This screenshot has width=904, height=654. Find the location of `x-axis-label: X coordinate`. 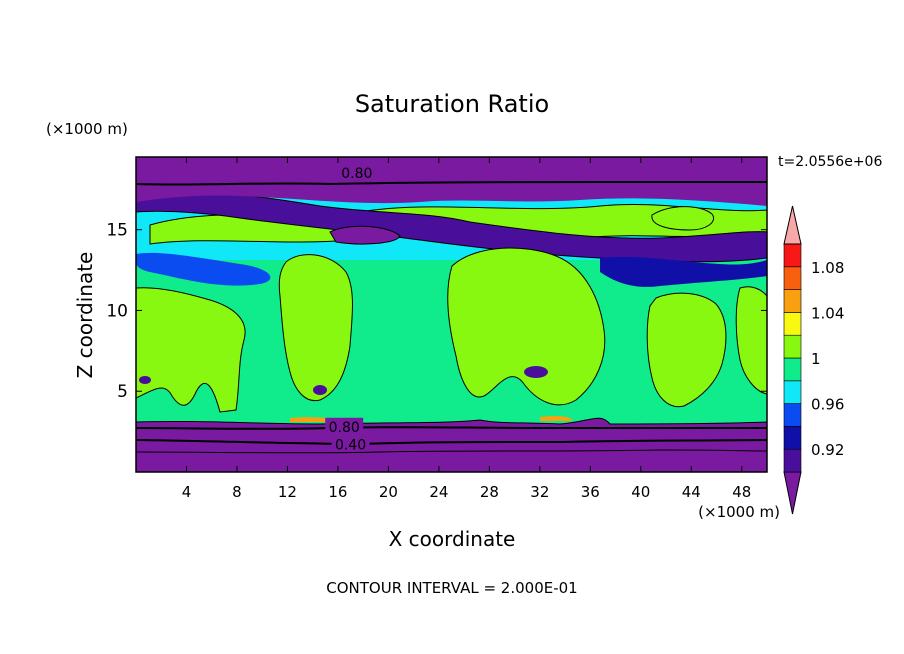

x-axis-label: X coordinate is located at coordinates (452, 539).